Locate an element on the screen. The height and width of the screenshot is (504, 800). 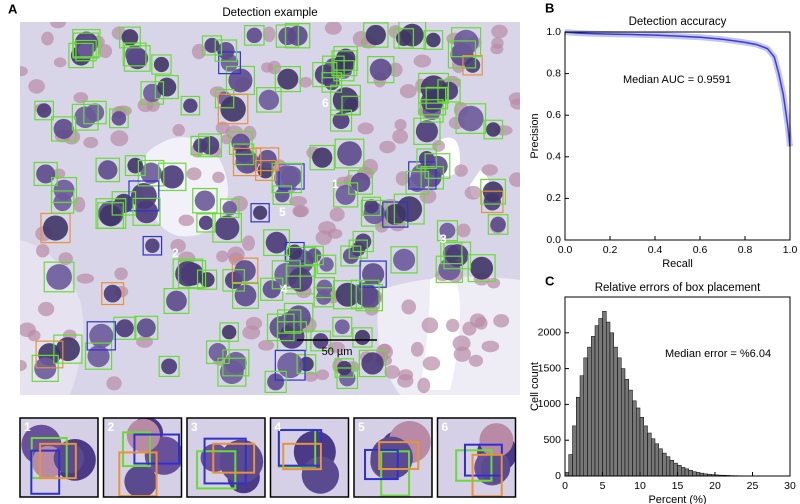
image-title: Detection example is located at coordinates (269, 13).